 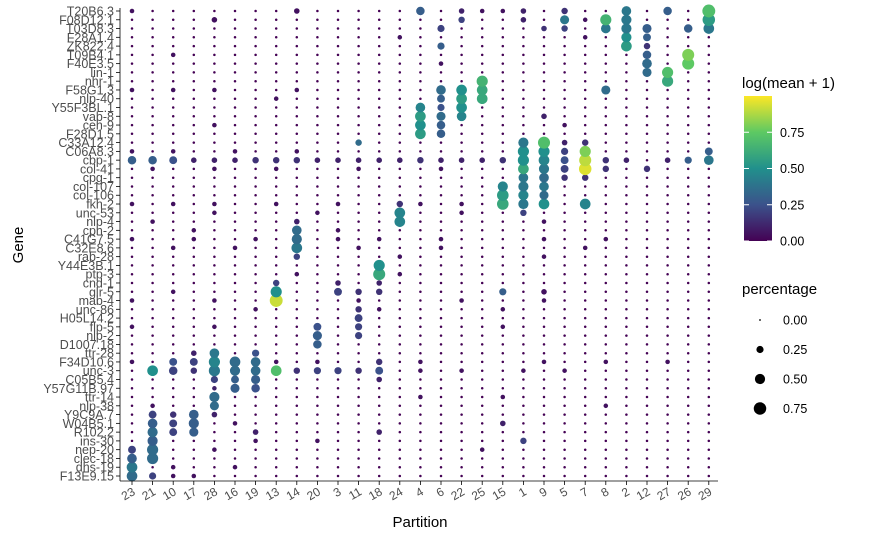 I want to click on dot-Y9C9A.7-8, so click(x=606, y=414).